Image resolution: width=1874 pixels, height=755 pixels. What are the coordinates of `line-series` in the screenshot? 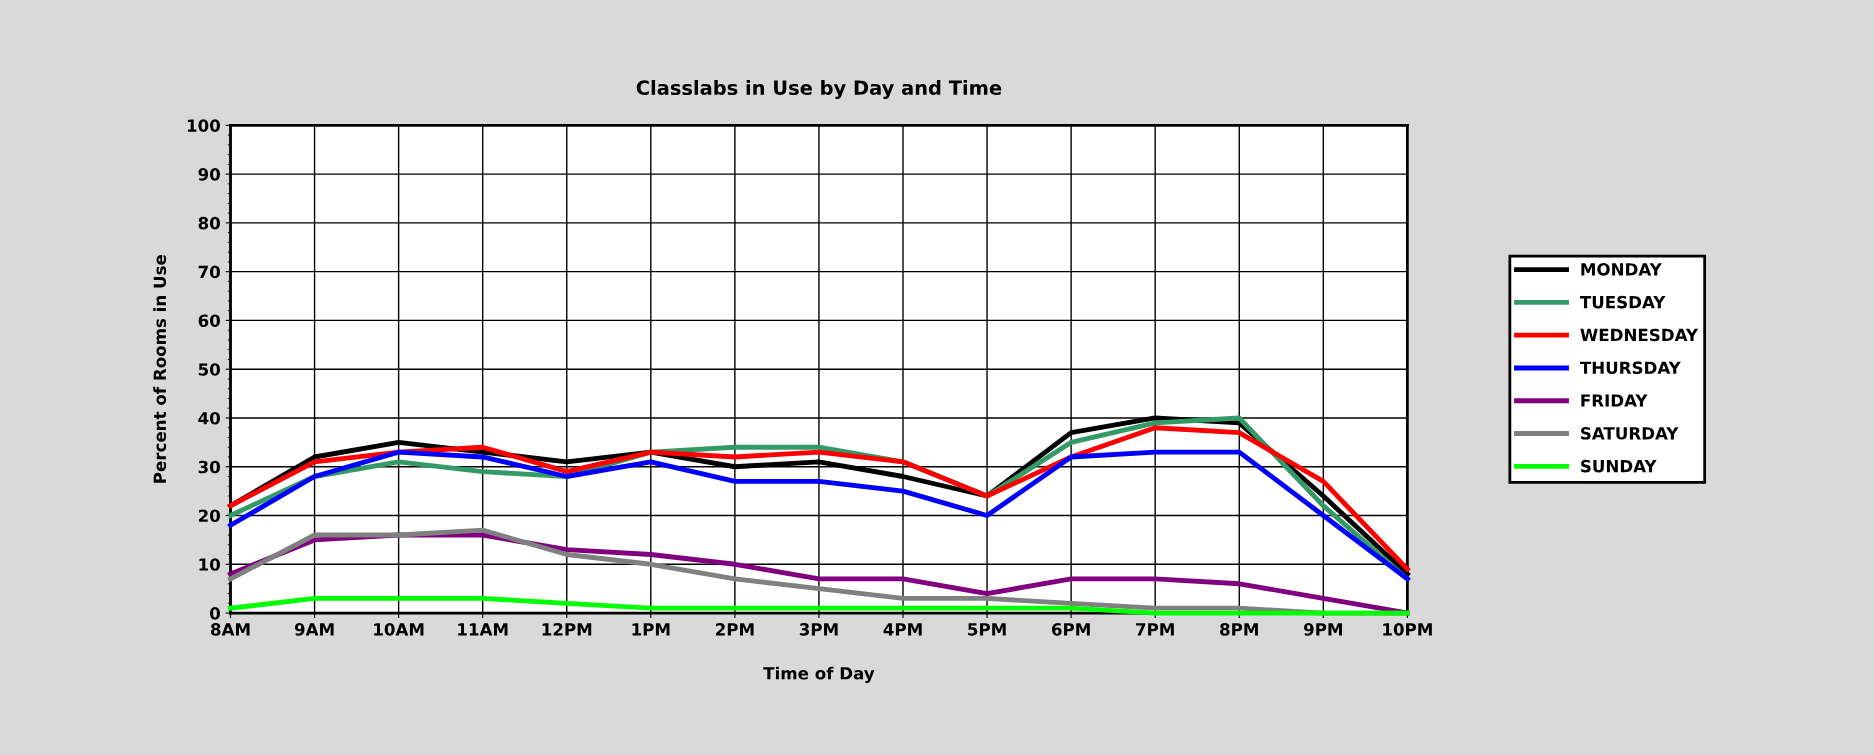 It's located at (819, 515).